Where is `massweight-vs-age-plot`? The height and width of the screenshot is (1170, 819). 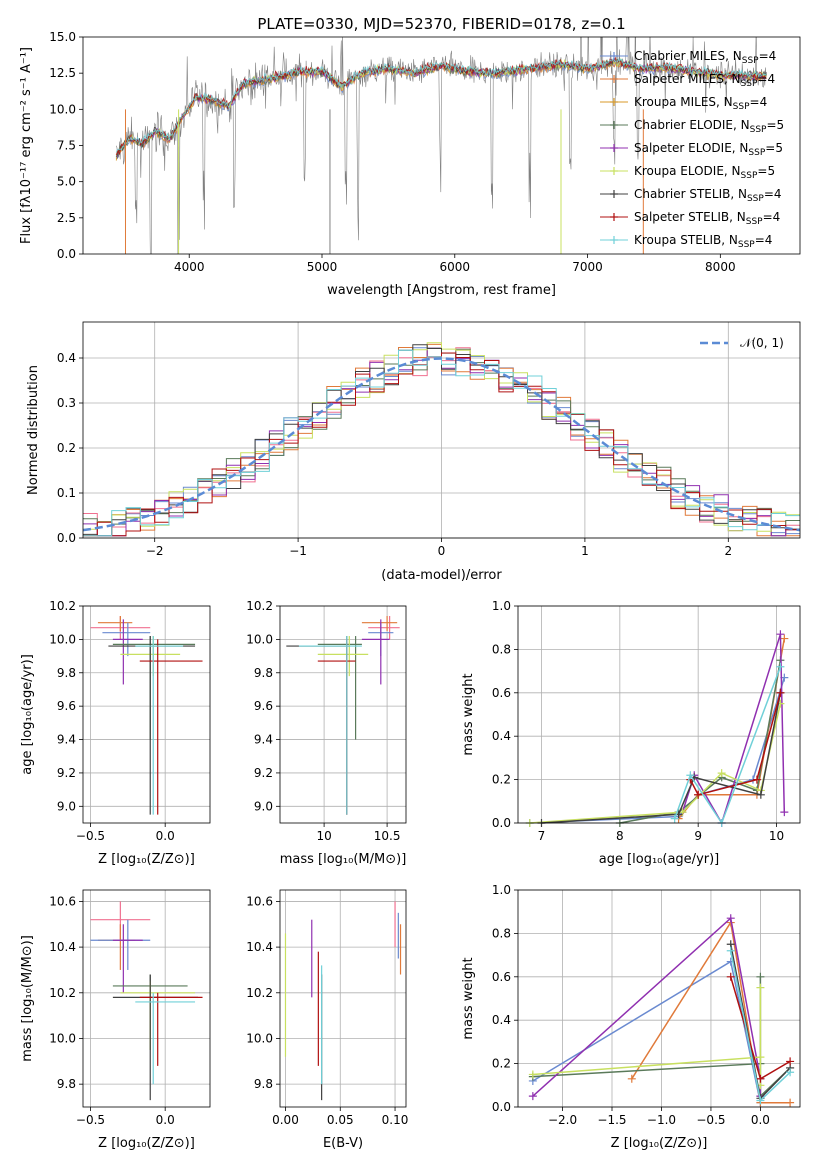 massweight-vs-age-plot is located at coordinates (657, 728).